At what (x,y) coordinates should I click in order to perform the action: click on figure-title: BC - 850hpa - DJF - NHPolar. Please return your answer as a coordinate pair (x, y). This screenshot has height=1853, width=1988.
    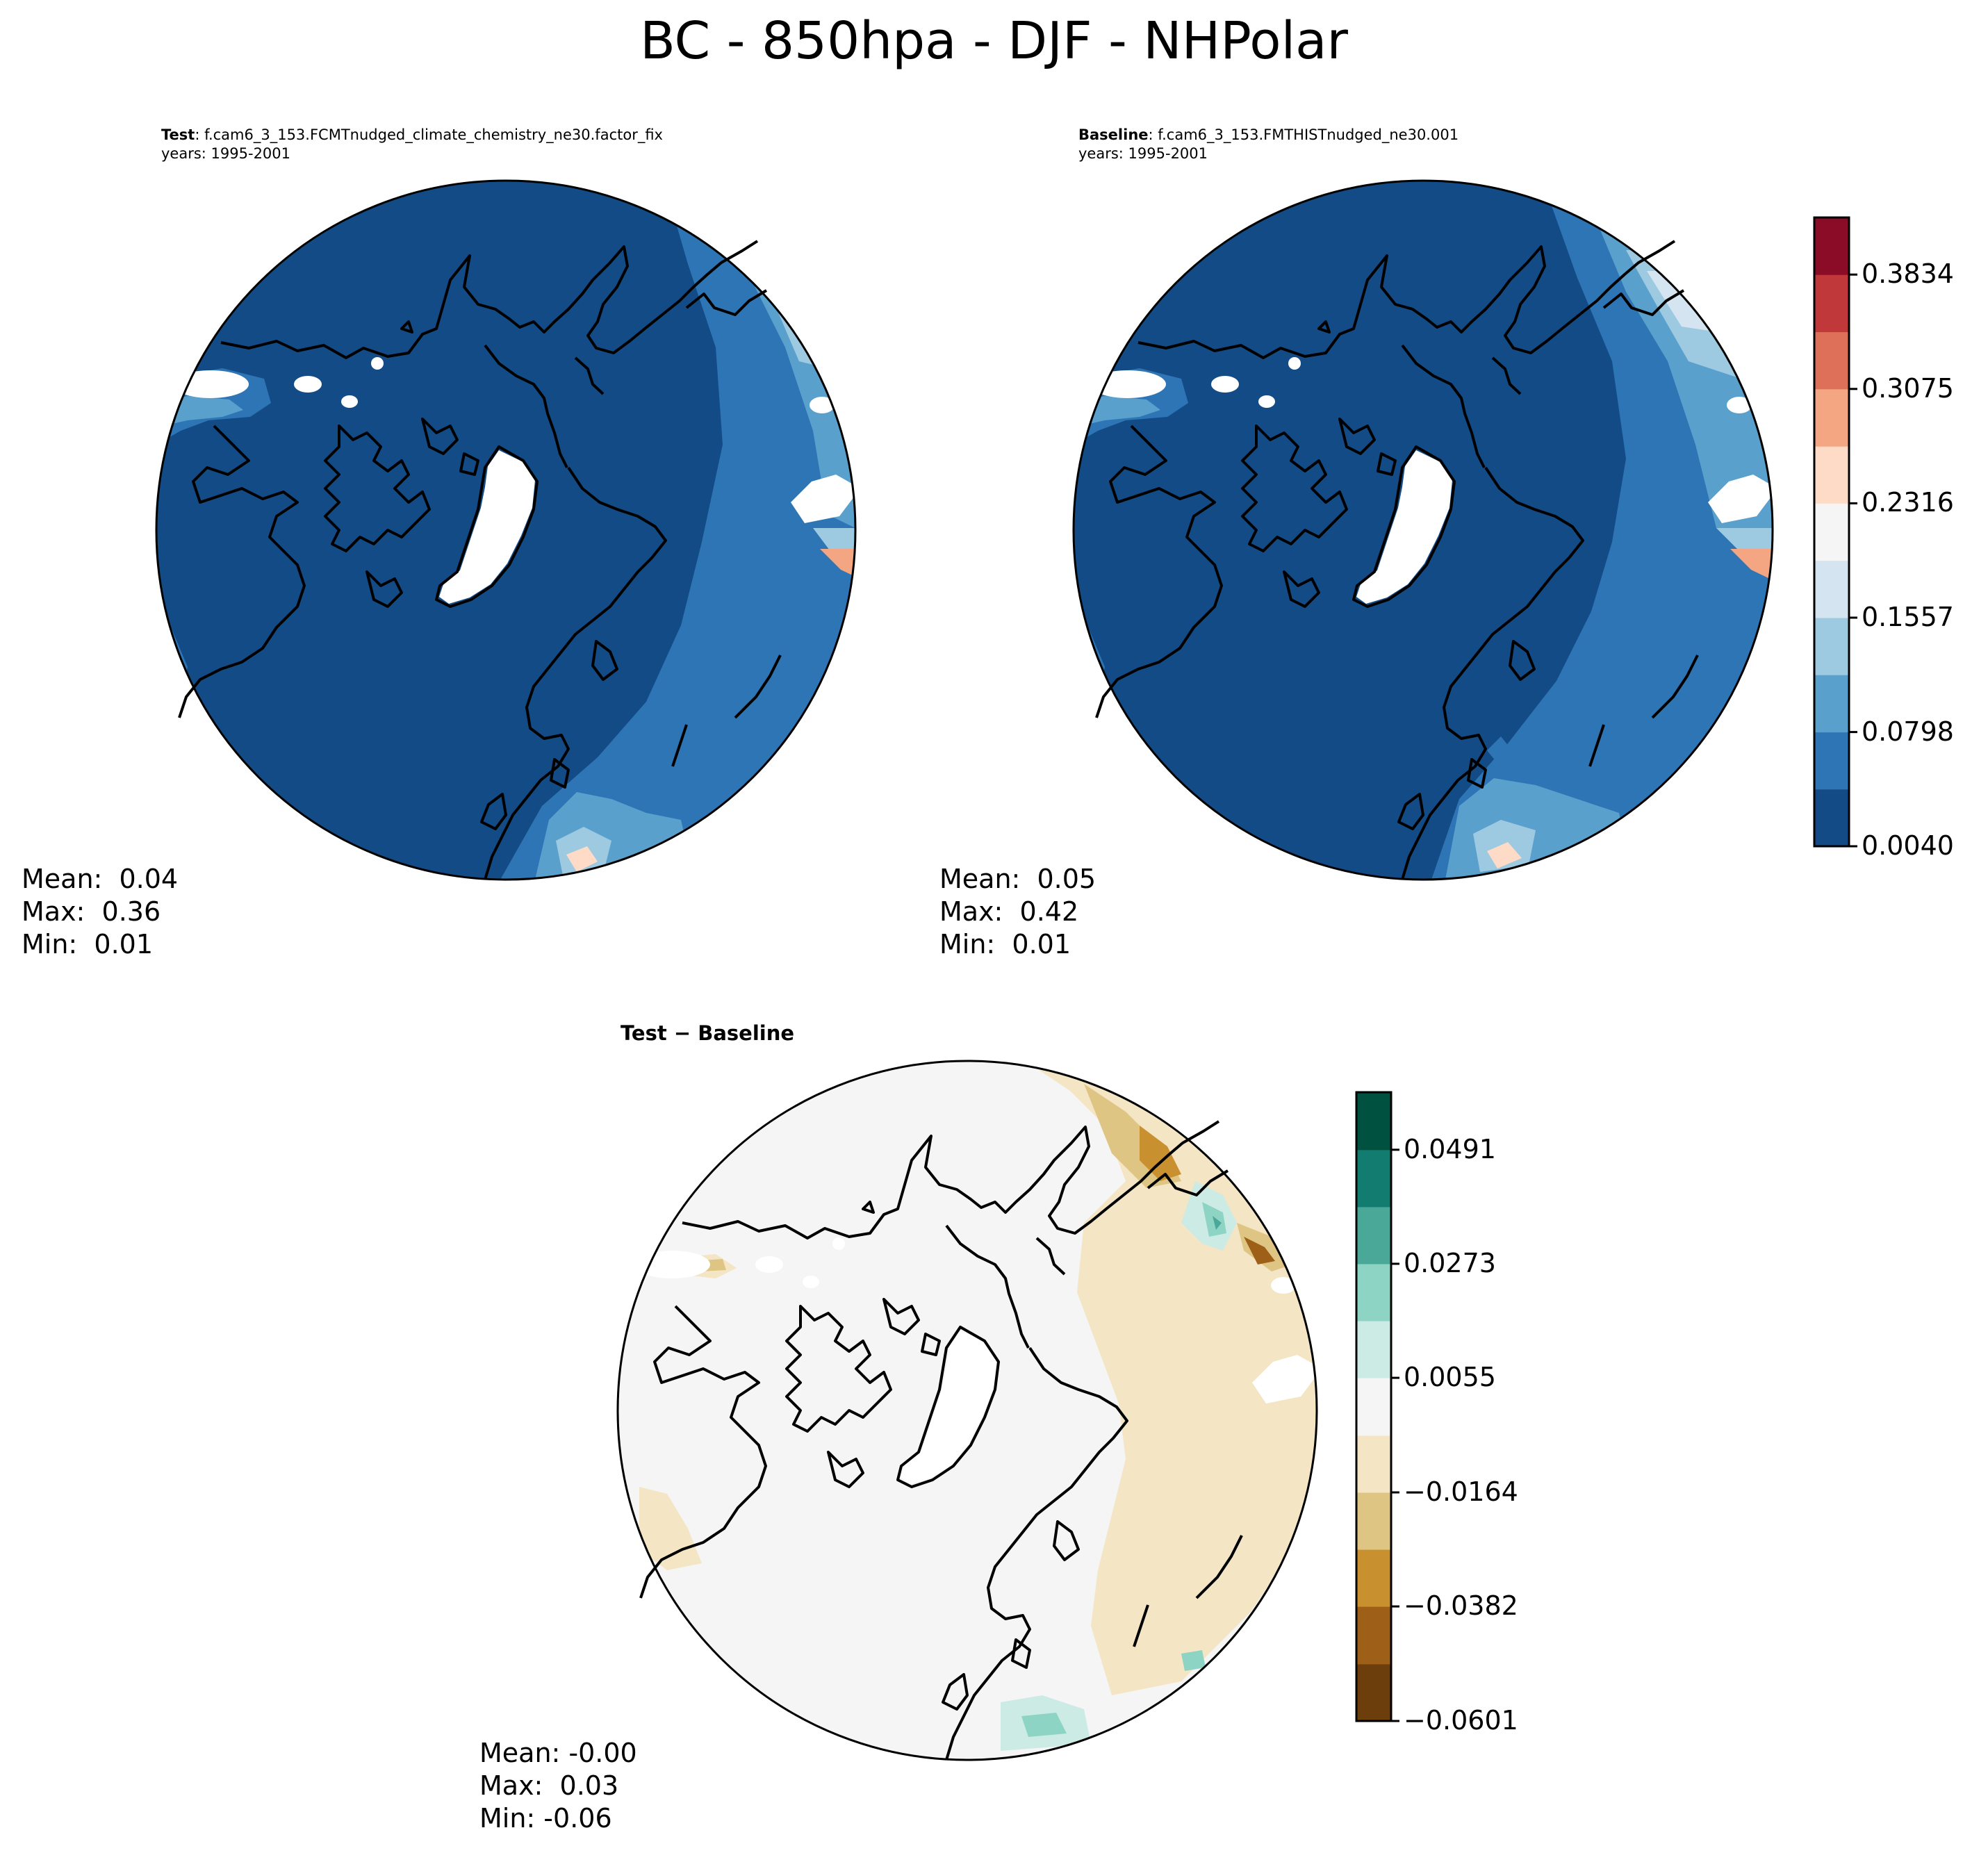
    Looking at the image, I should click on (994, 41).